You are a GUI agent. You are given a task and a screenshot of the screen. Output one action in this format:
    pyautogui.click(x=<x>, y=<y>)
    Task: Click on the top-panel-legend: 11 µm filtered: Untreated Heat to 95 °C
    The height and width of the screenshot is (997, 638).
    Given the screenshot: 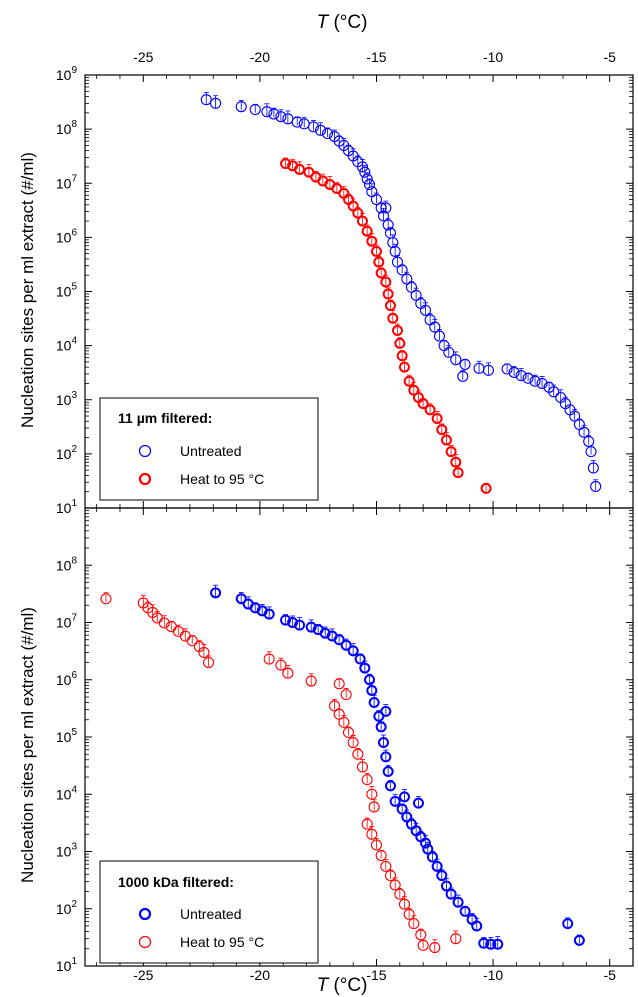 What is the action you would take?
    pyautogui.click(x=209, y=449)
    